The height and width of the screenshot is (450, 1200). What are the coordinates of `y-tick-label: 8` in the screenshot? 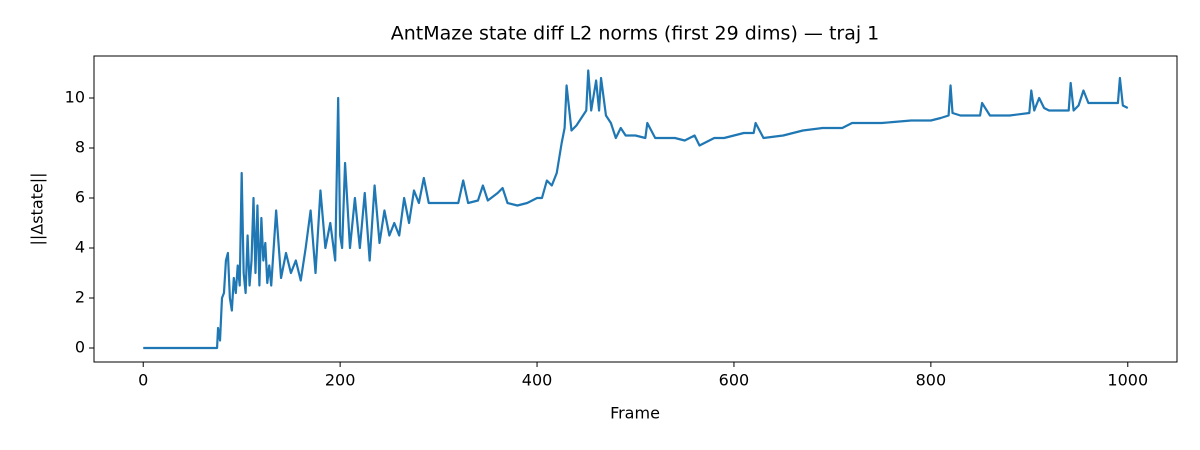 It's located at (80, 147).